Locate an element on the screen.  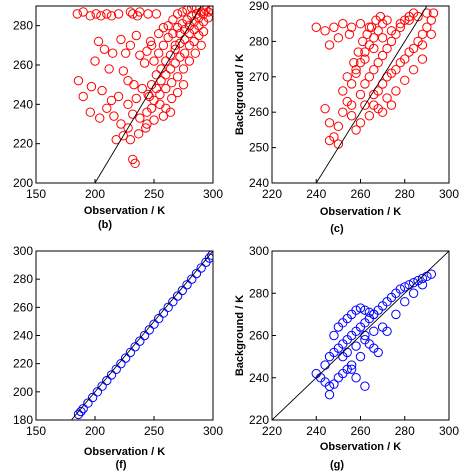
y-tick-label: 180 is located at coordinates (23, 420).